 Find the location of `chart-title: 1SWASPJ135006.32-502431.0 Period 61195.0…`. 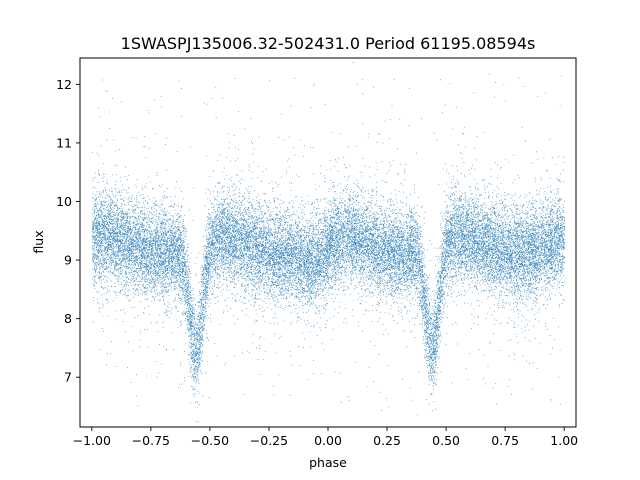

chart-title: 1SWASPJ135006.32-502431.0 Period 61195.0… is located at coordinates (328, 43).